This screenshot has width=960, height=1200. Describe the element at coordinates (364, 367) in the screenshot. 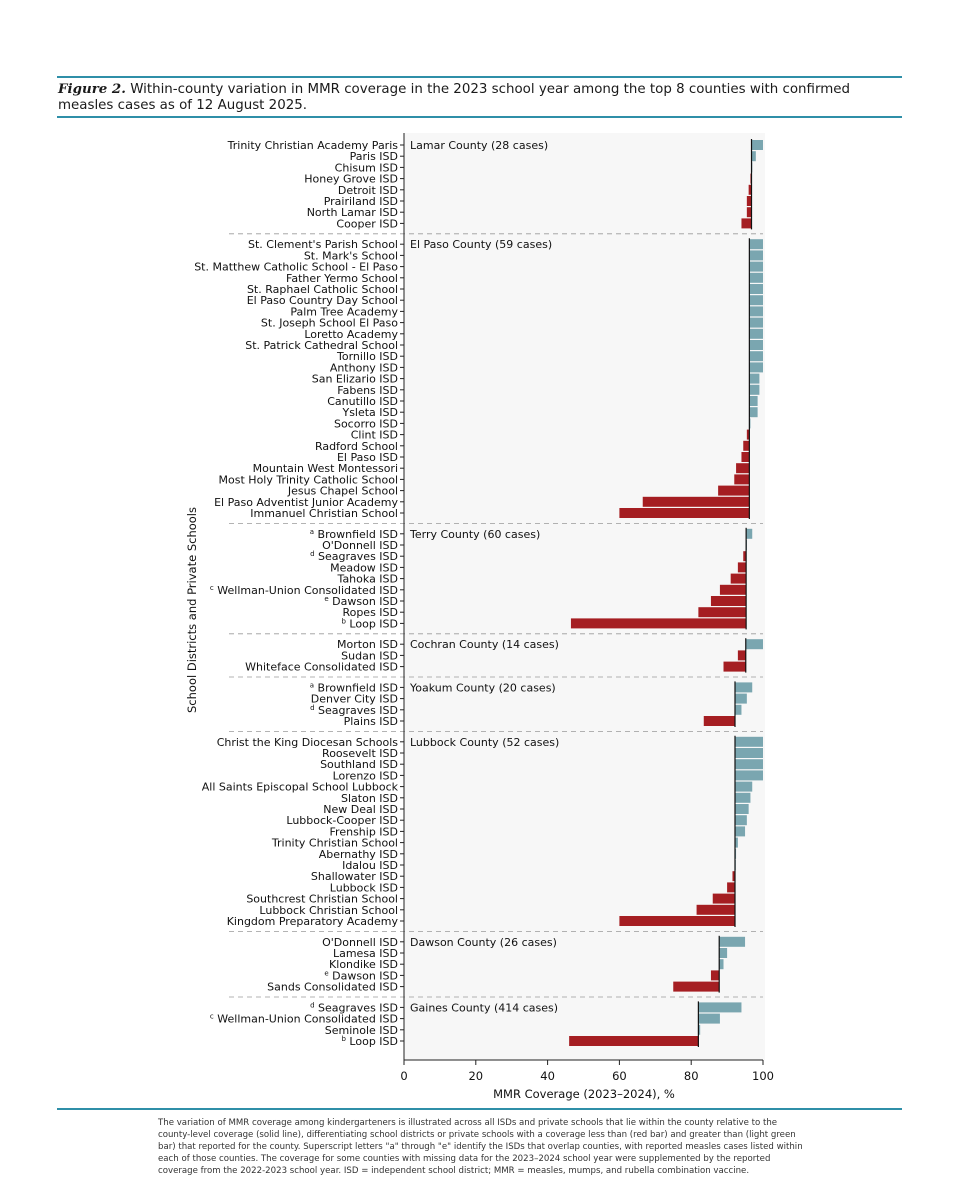

I see `row-label: Anthony ISD` at that location.